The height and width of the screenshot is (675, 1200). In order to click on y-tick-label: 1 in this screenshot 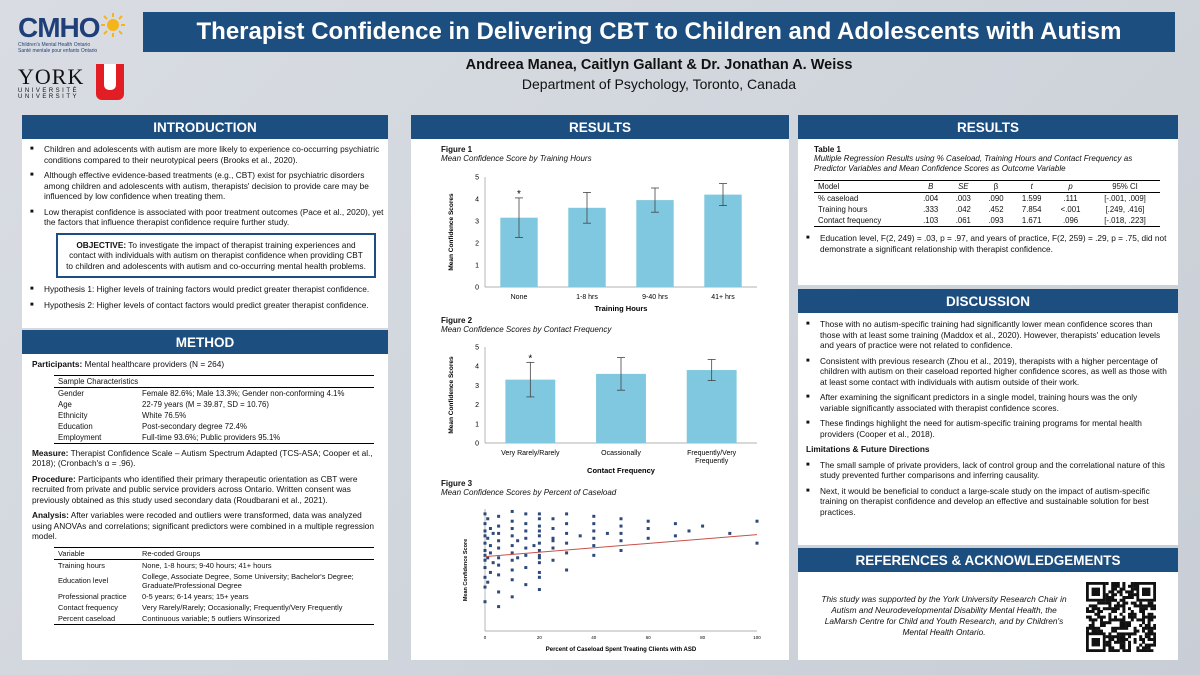, I will do `click(477, 266)`.